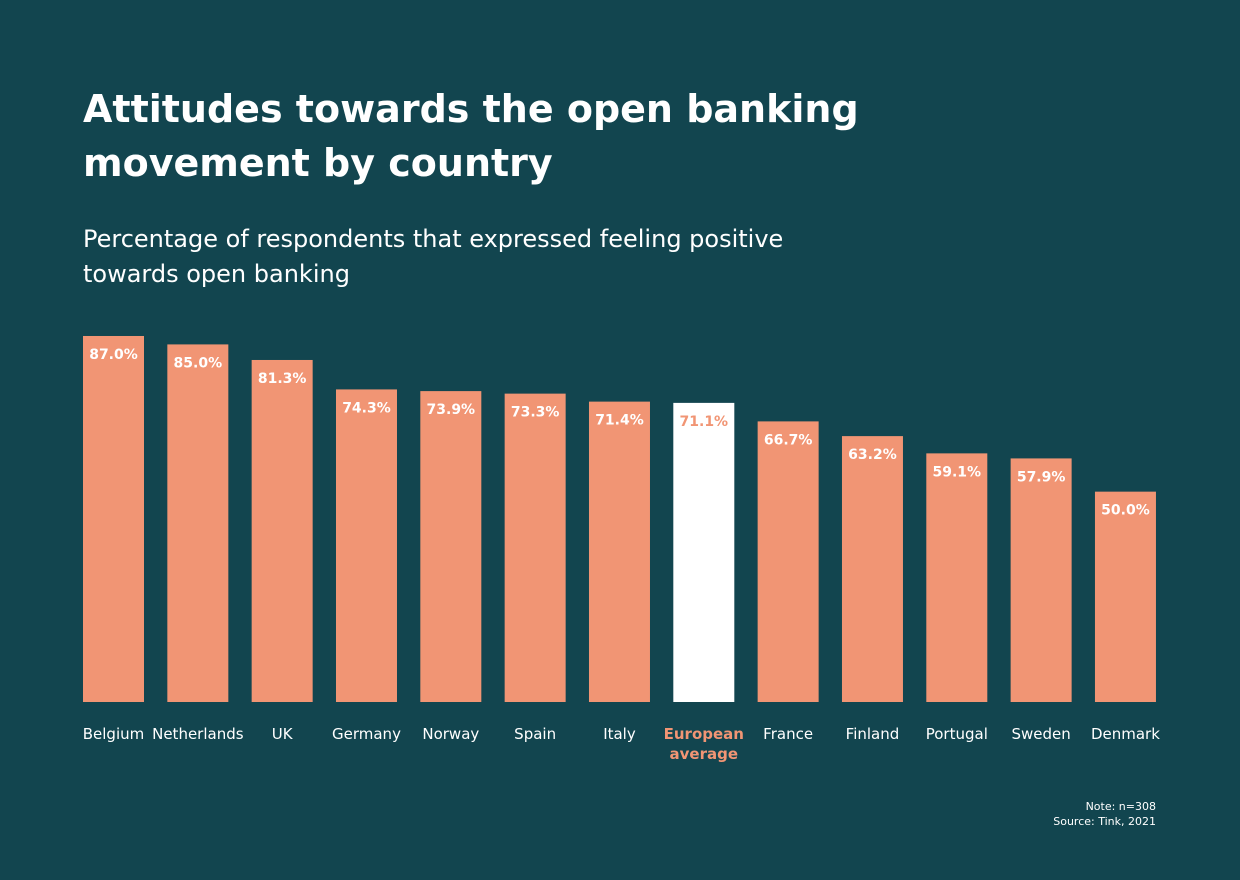 The height and width of the screenshot is (880, 1240). Describe the element at coordinates (788, 440) in the screenshot. I see `value-label: 66.7%` at that location.